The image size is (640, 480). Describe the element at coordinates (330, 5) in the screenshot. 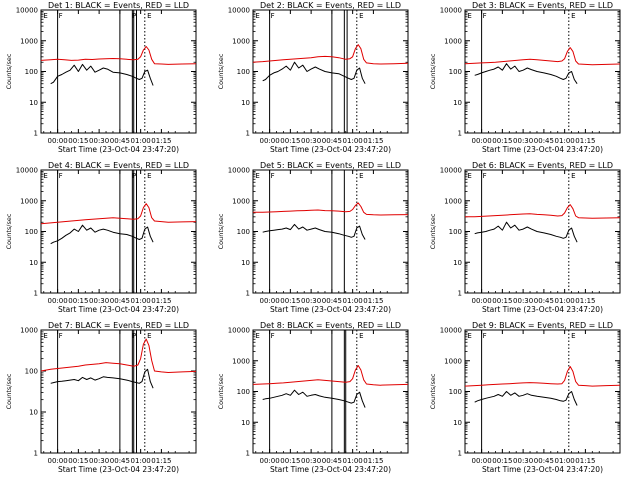

I see `chart-title: Det 2: BLACK = Events, RED = LLD` at that location.